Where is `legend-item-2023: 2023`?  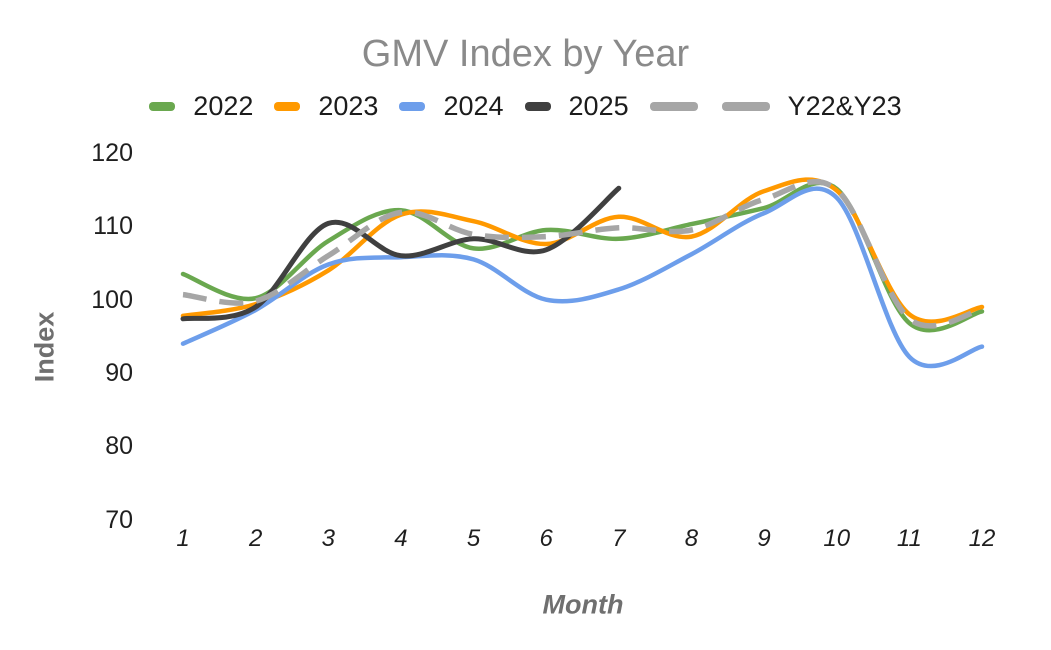 legend-item-2023: 2023 is located at coordinates (326, 106).